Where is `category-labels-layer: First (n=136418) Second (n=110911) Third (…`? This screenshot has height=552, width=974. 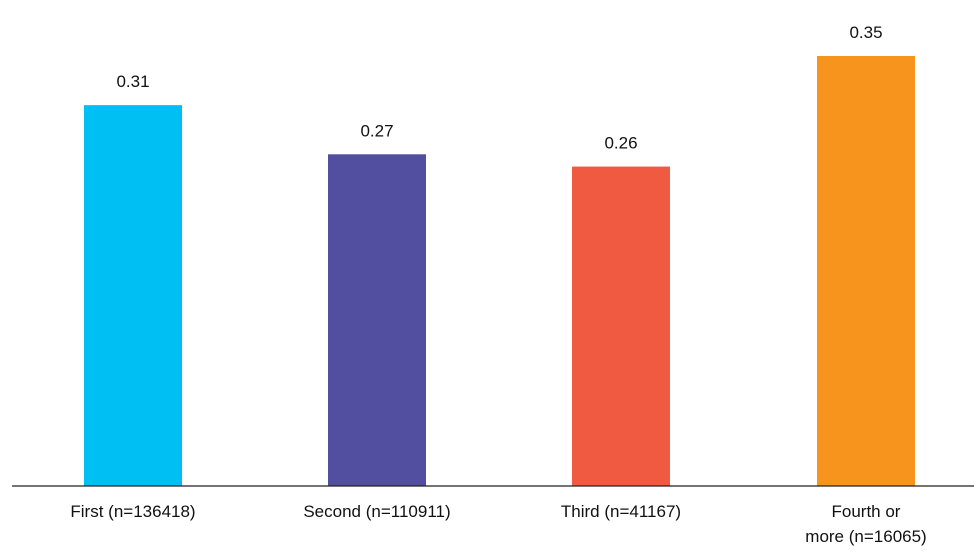
category-labels-layer: First (n=136418) Second (n=110911) Third (… is located at coordinates (498, 524).